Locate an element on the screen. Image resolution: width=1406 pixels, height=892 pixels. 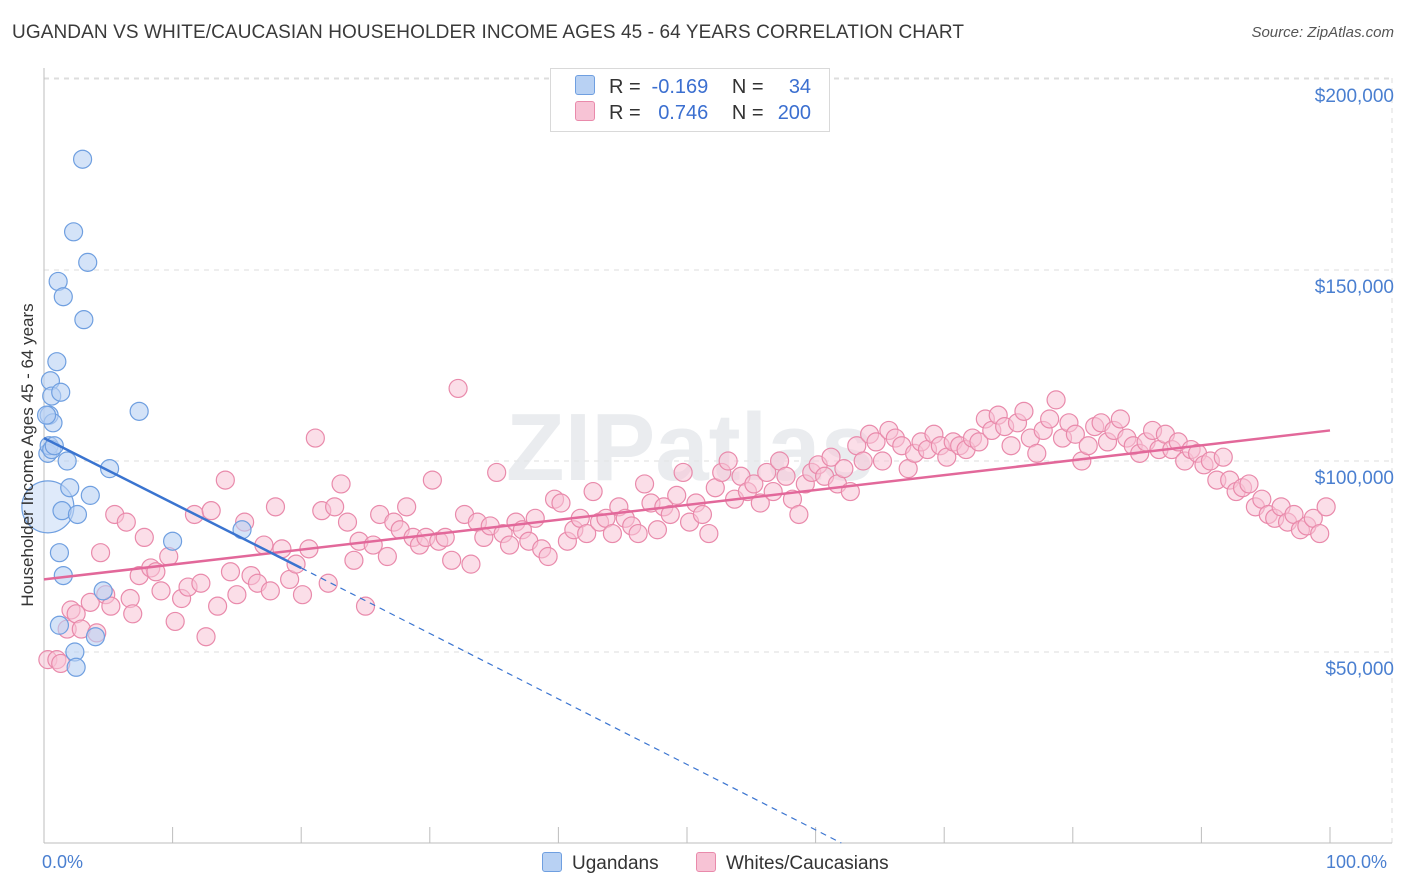
x-tick-label-min: 0.0% is located at coordinates (63, 862).